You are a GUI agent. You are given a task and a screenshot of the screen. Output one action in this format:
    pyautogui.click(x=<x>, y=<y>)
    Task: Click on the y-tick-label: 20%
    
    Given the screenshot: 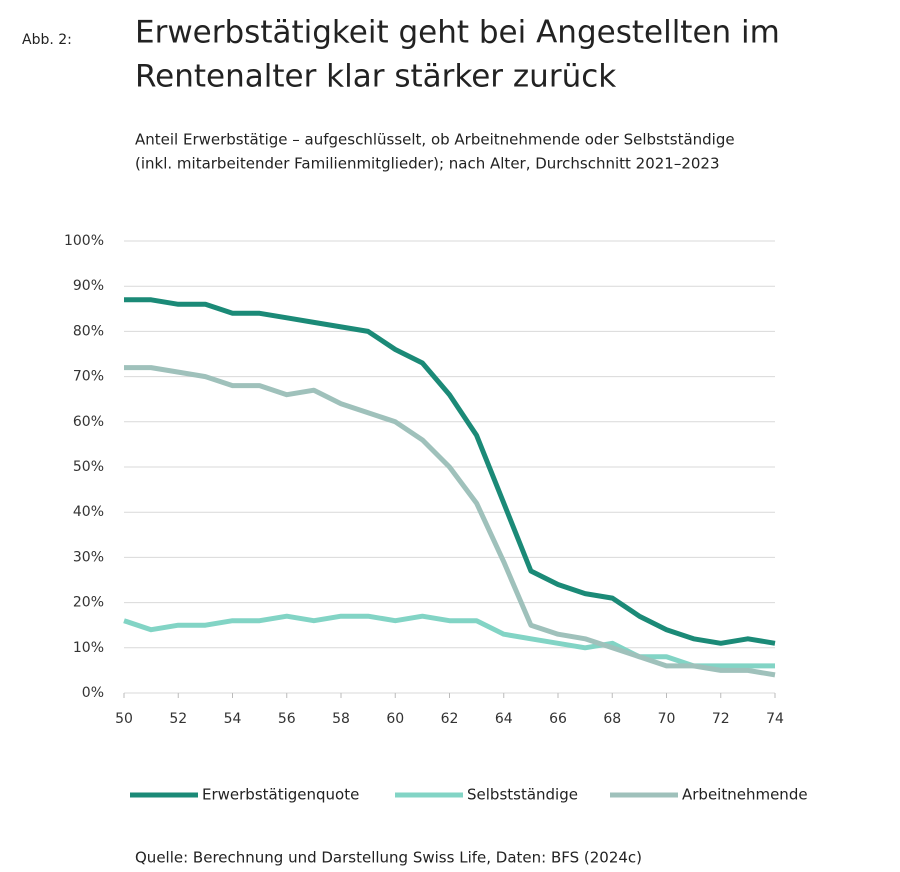 What is the action you would take?
    pyautogui.click(x=88, y=603)
    